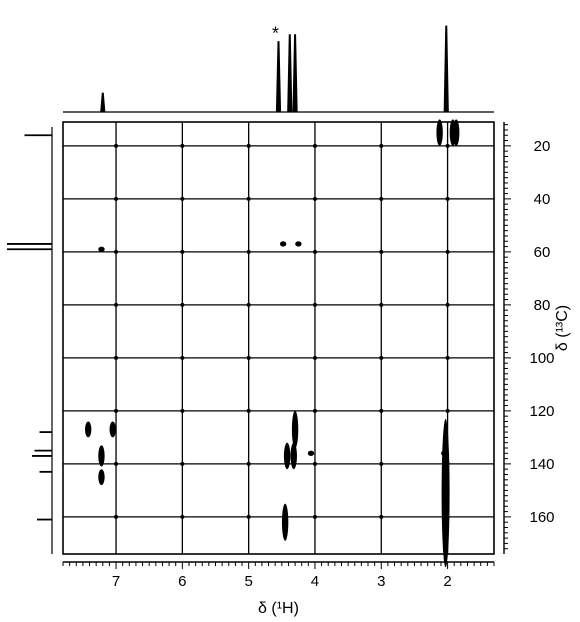 The width and height of the screenshot is (580, 622). What do you see at coordinates (562, 328) in the screenshot?
I see `y-axis-label: δ (¹³C)` at bounding box center [562, 328].